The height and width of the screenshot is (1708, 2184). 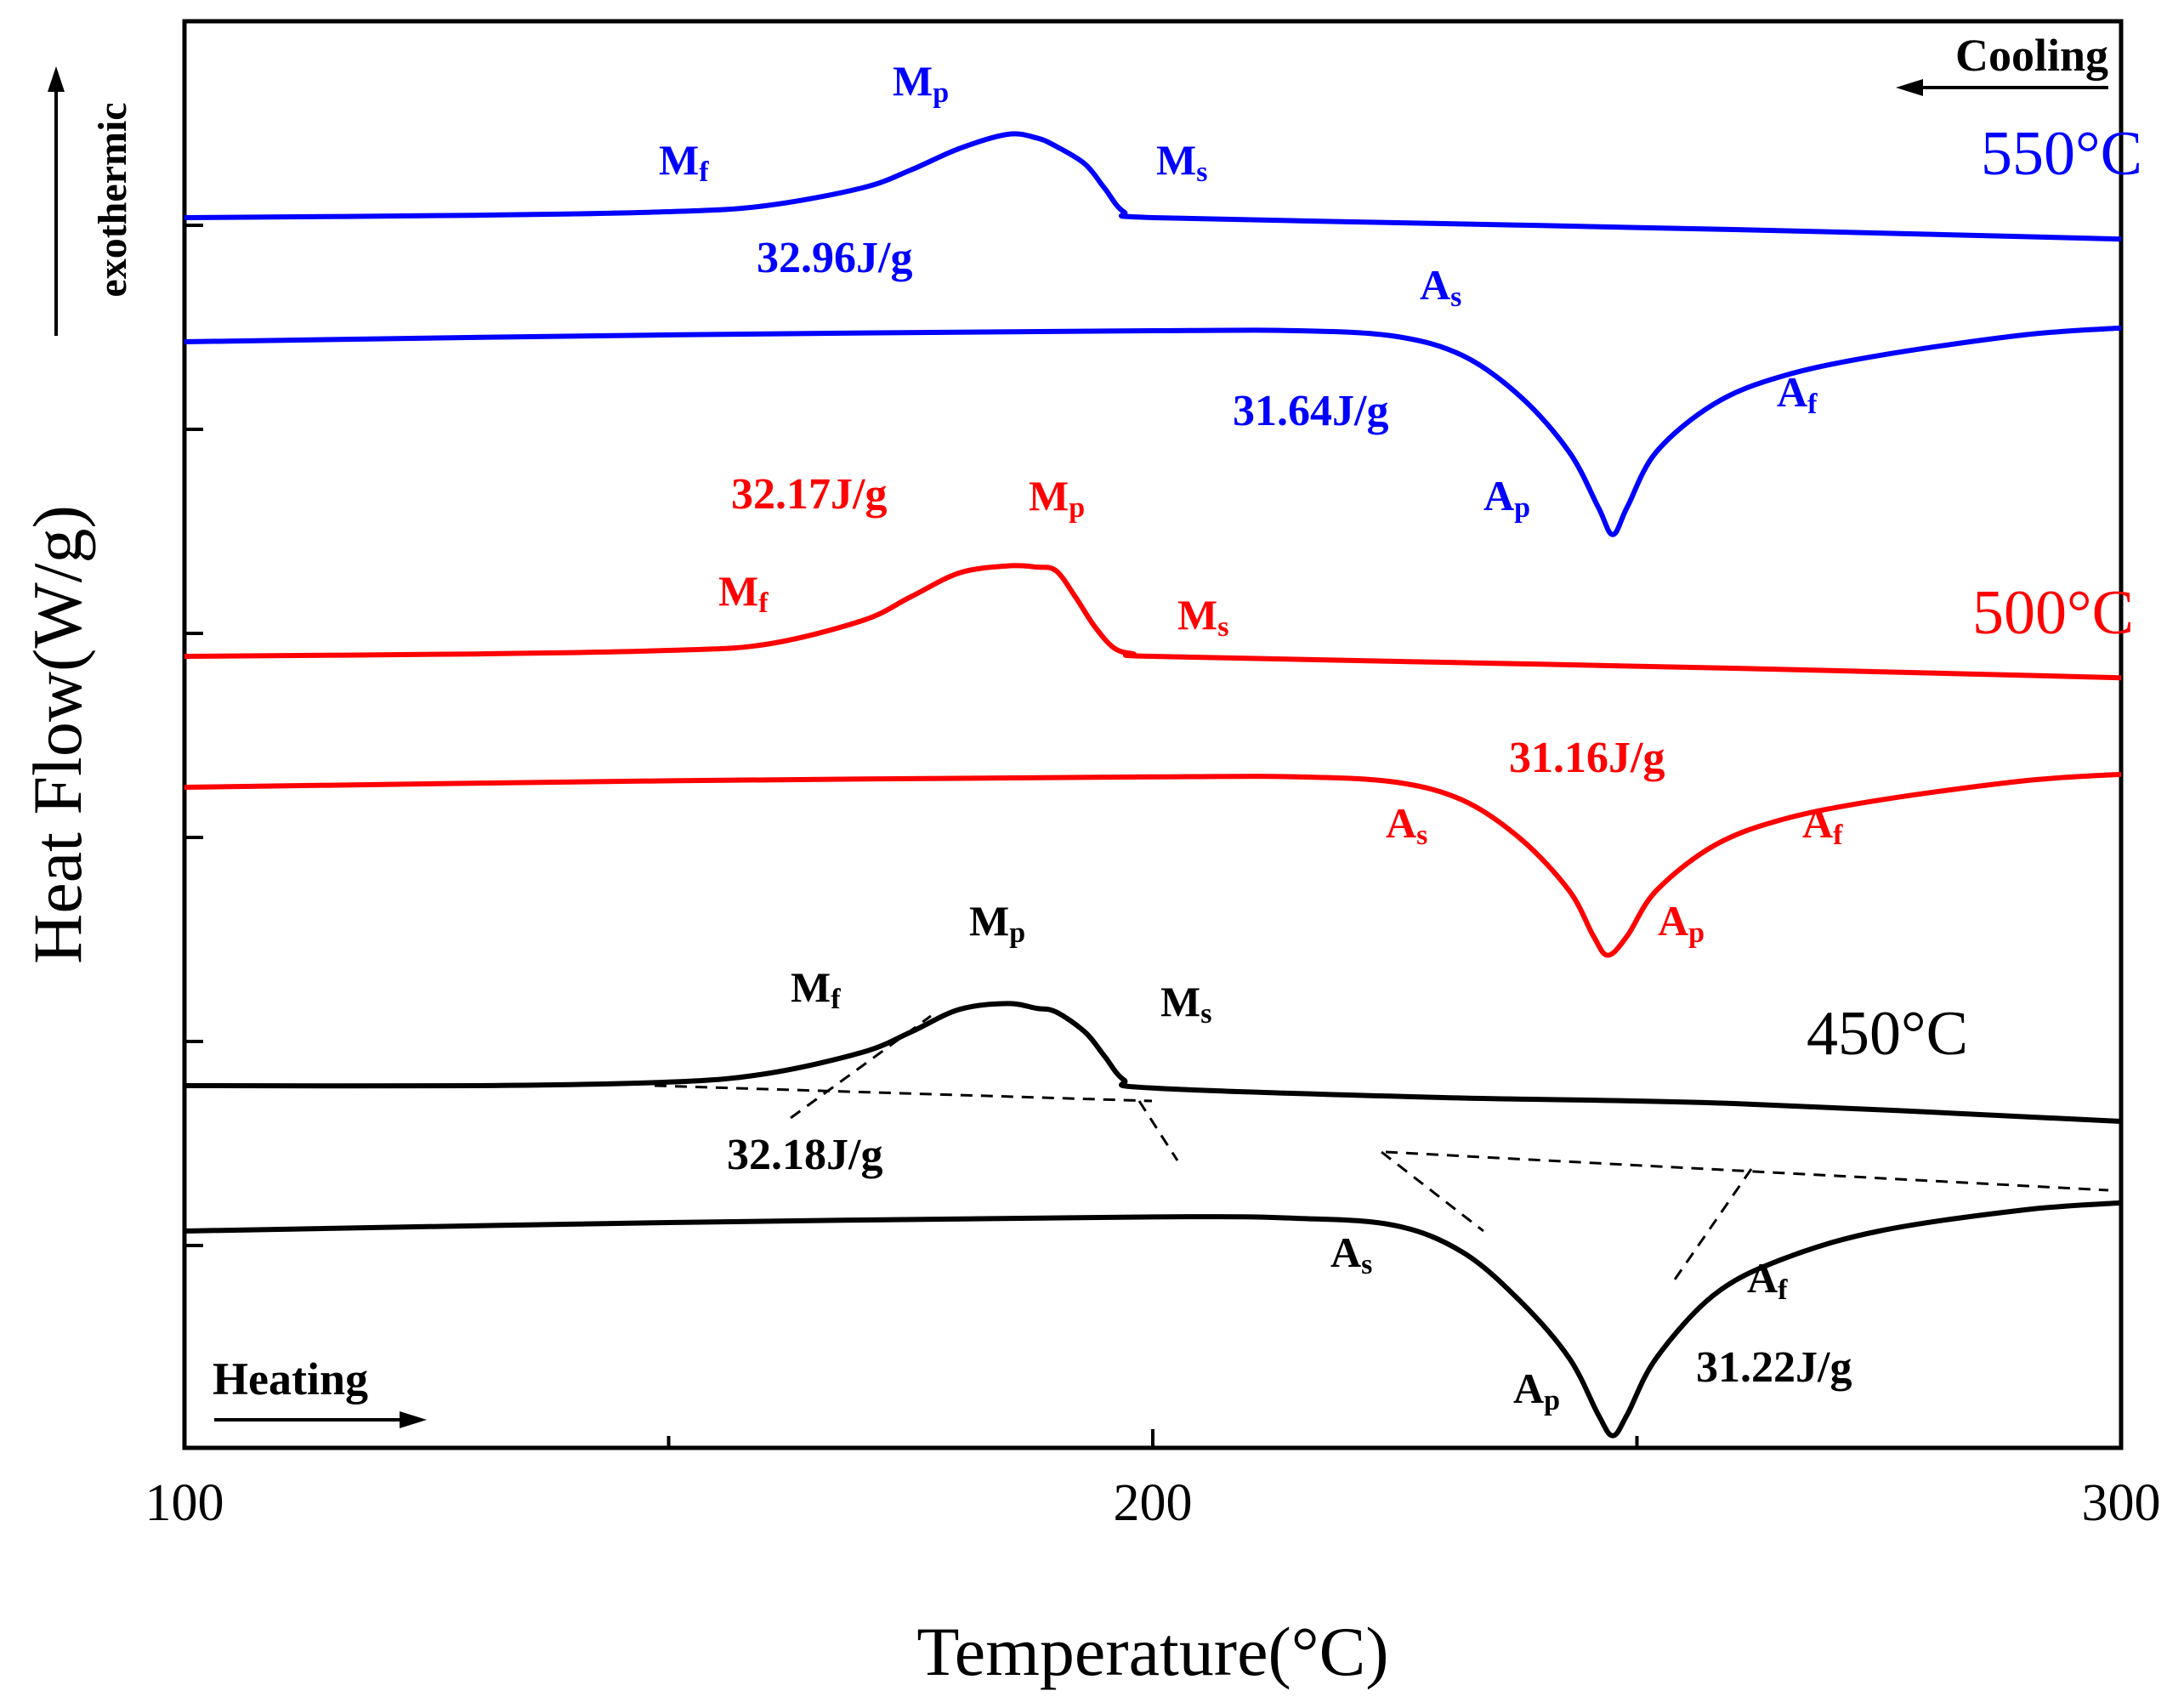 I want to click on exothermic-indicator: exothermic, so click(x=91, y=201).